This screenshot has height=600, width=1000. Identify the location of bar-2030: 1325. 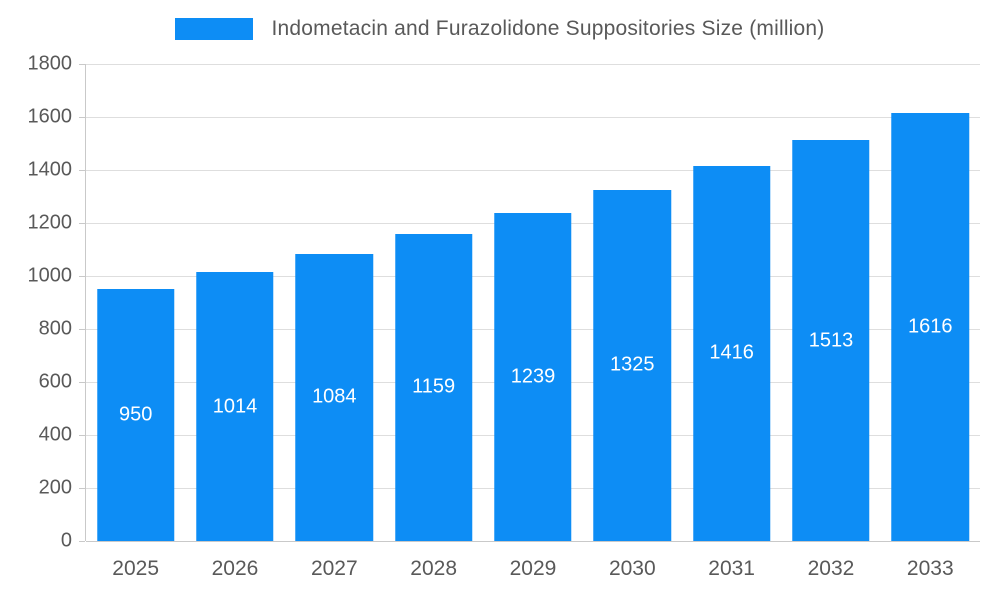
(632, 365).